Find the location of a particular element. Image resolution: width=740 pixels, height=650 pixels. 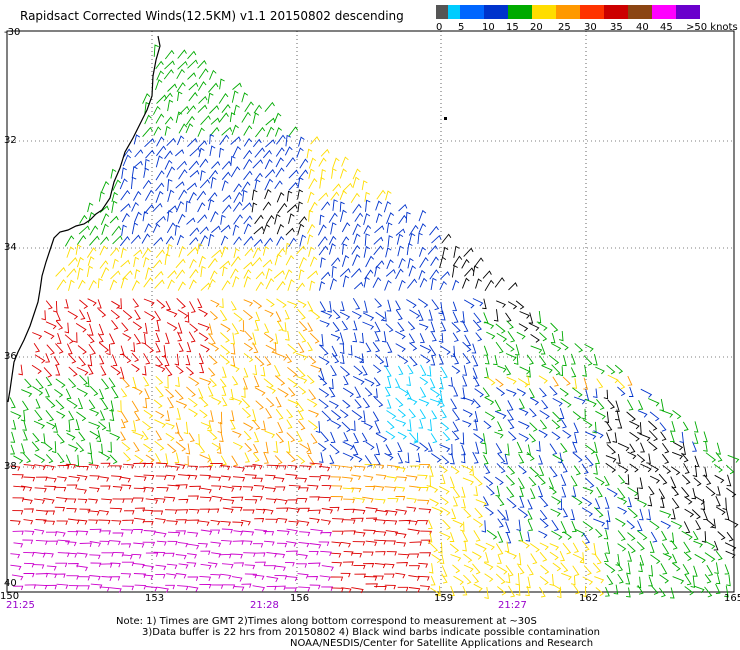

legend-label: 25 is located at coordinates (564, 27).